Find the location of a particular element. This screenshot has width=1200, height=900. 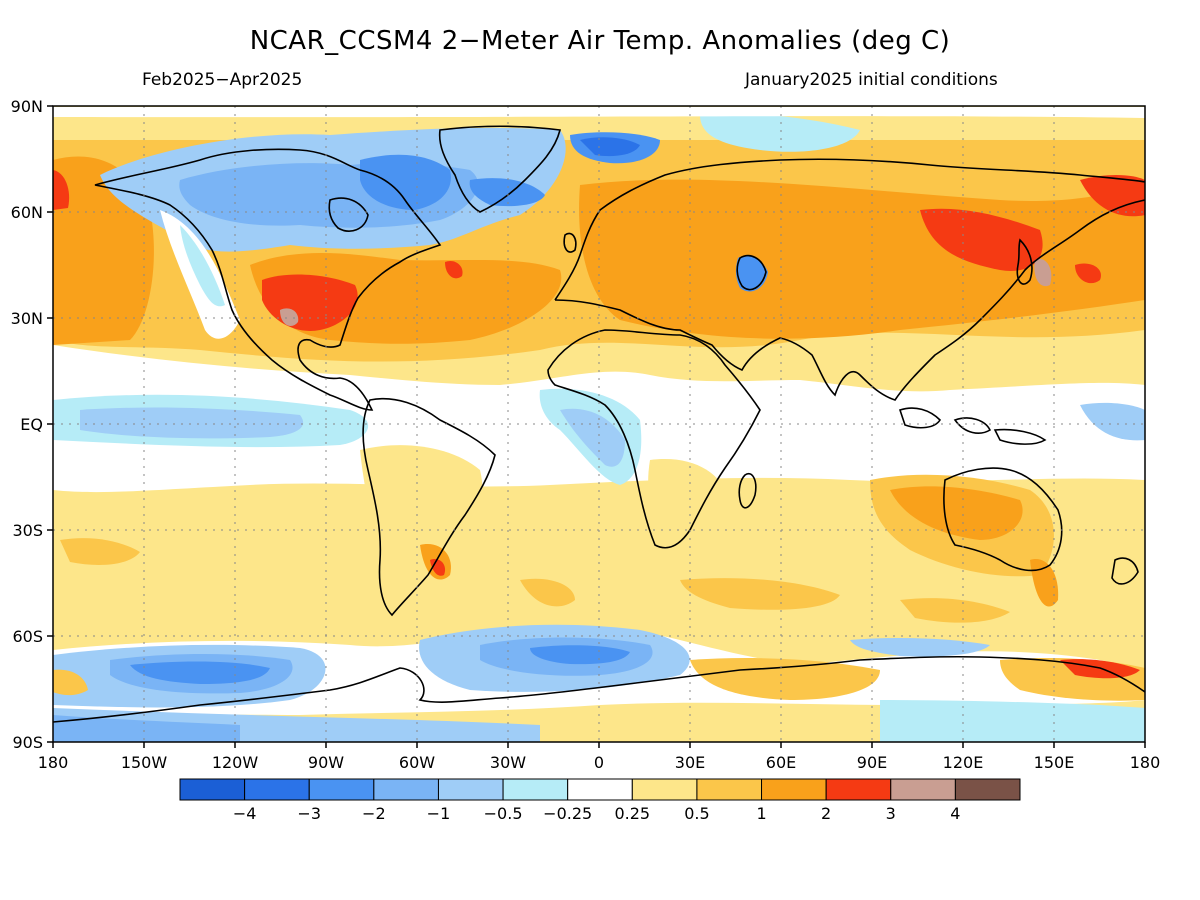

colorbar-label: 3 is located at coordinates (891, 813).